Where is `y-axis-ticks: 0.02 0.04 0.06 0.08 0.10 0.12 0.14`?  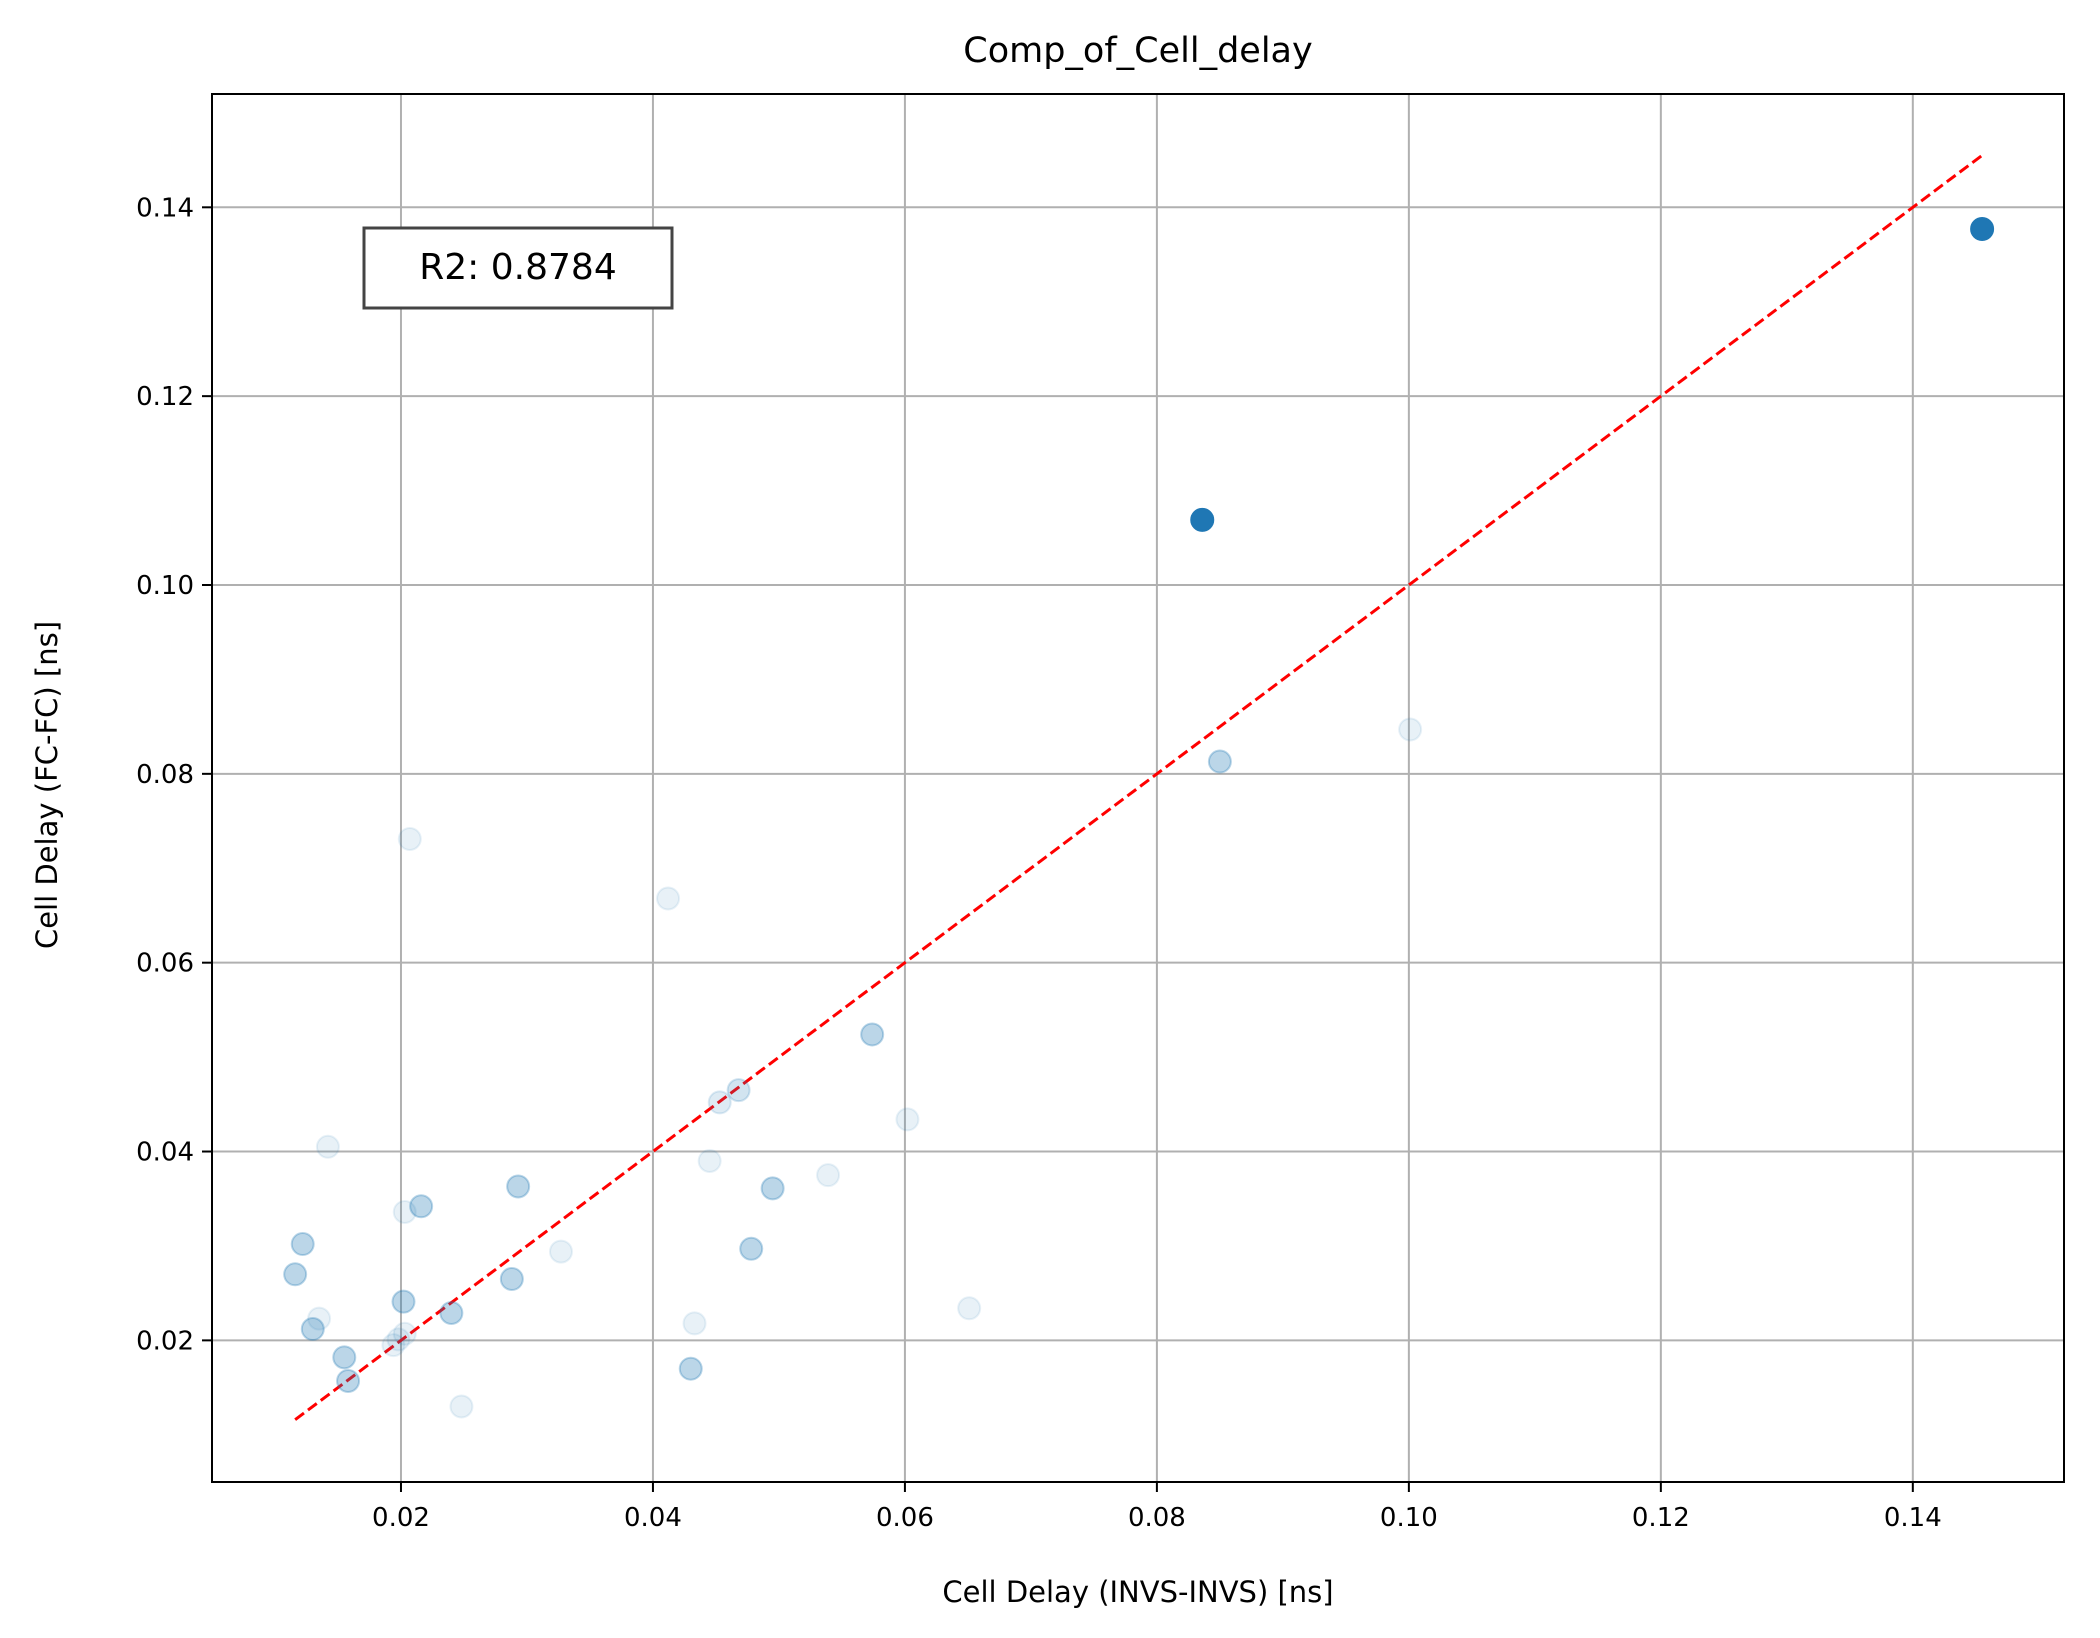
y-axis-ticks: 0.02 0.04 0.06 0.08 0.10 0.12 0.14 is located at coordinates (174, 774).